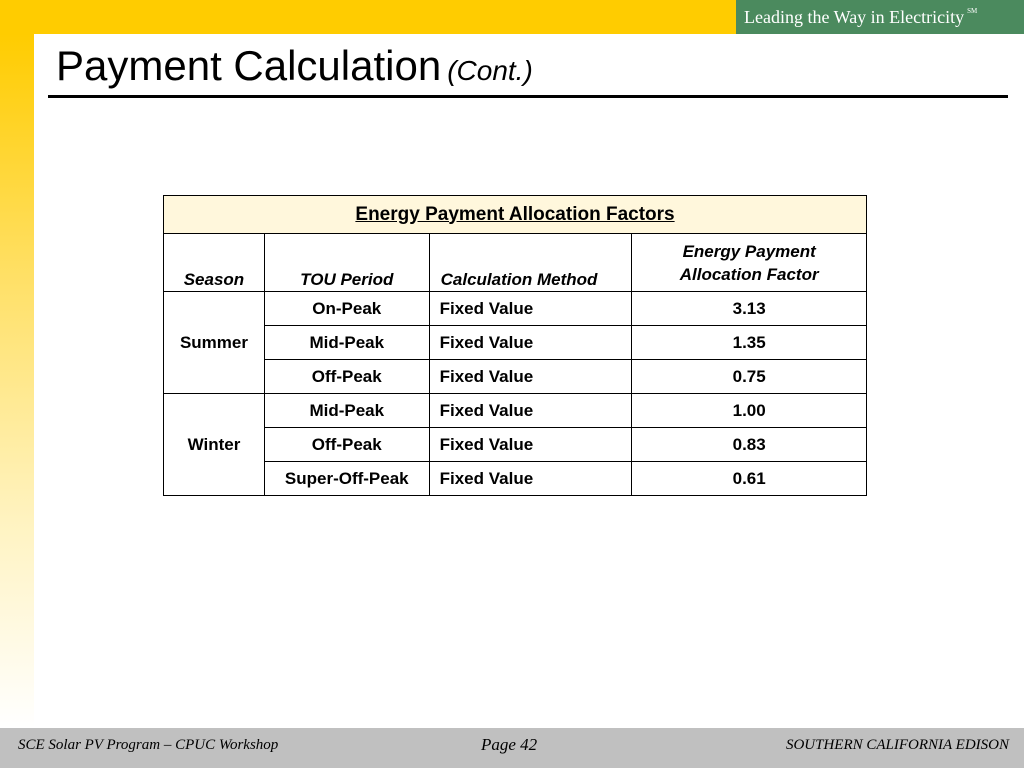  Describe the element at coordinates (148, 745) in the screenshot. I see `footer-program-name: SCE Solar PV Program – CPUC Workshop` at that location.